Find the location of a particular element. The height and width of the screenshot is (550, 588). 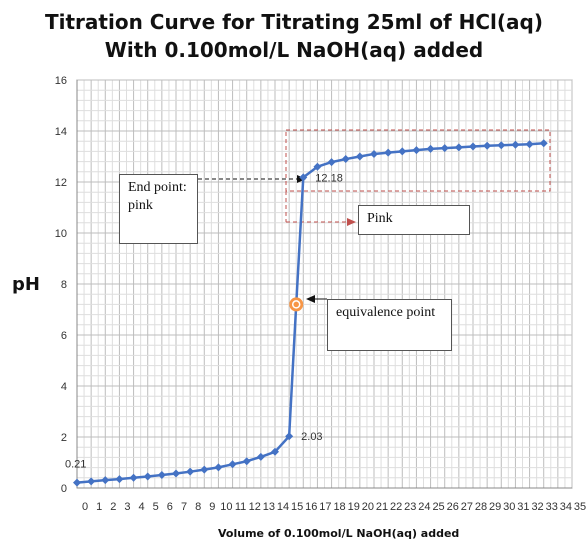

equivalence-point-marker is located at coordinates (296, 304).